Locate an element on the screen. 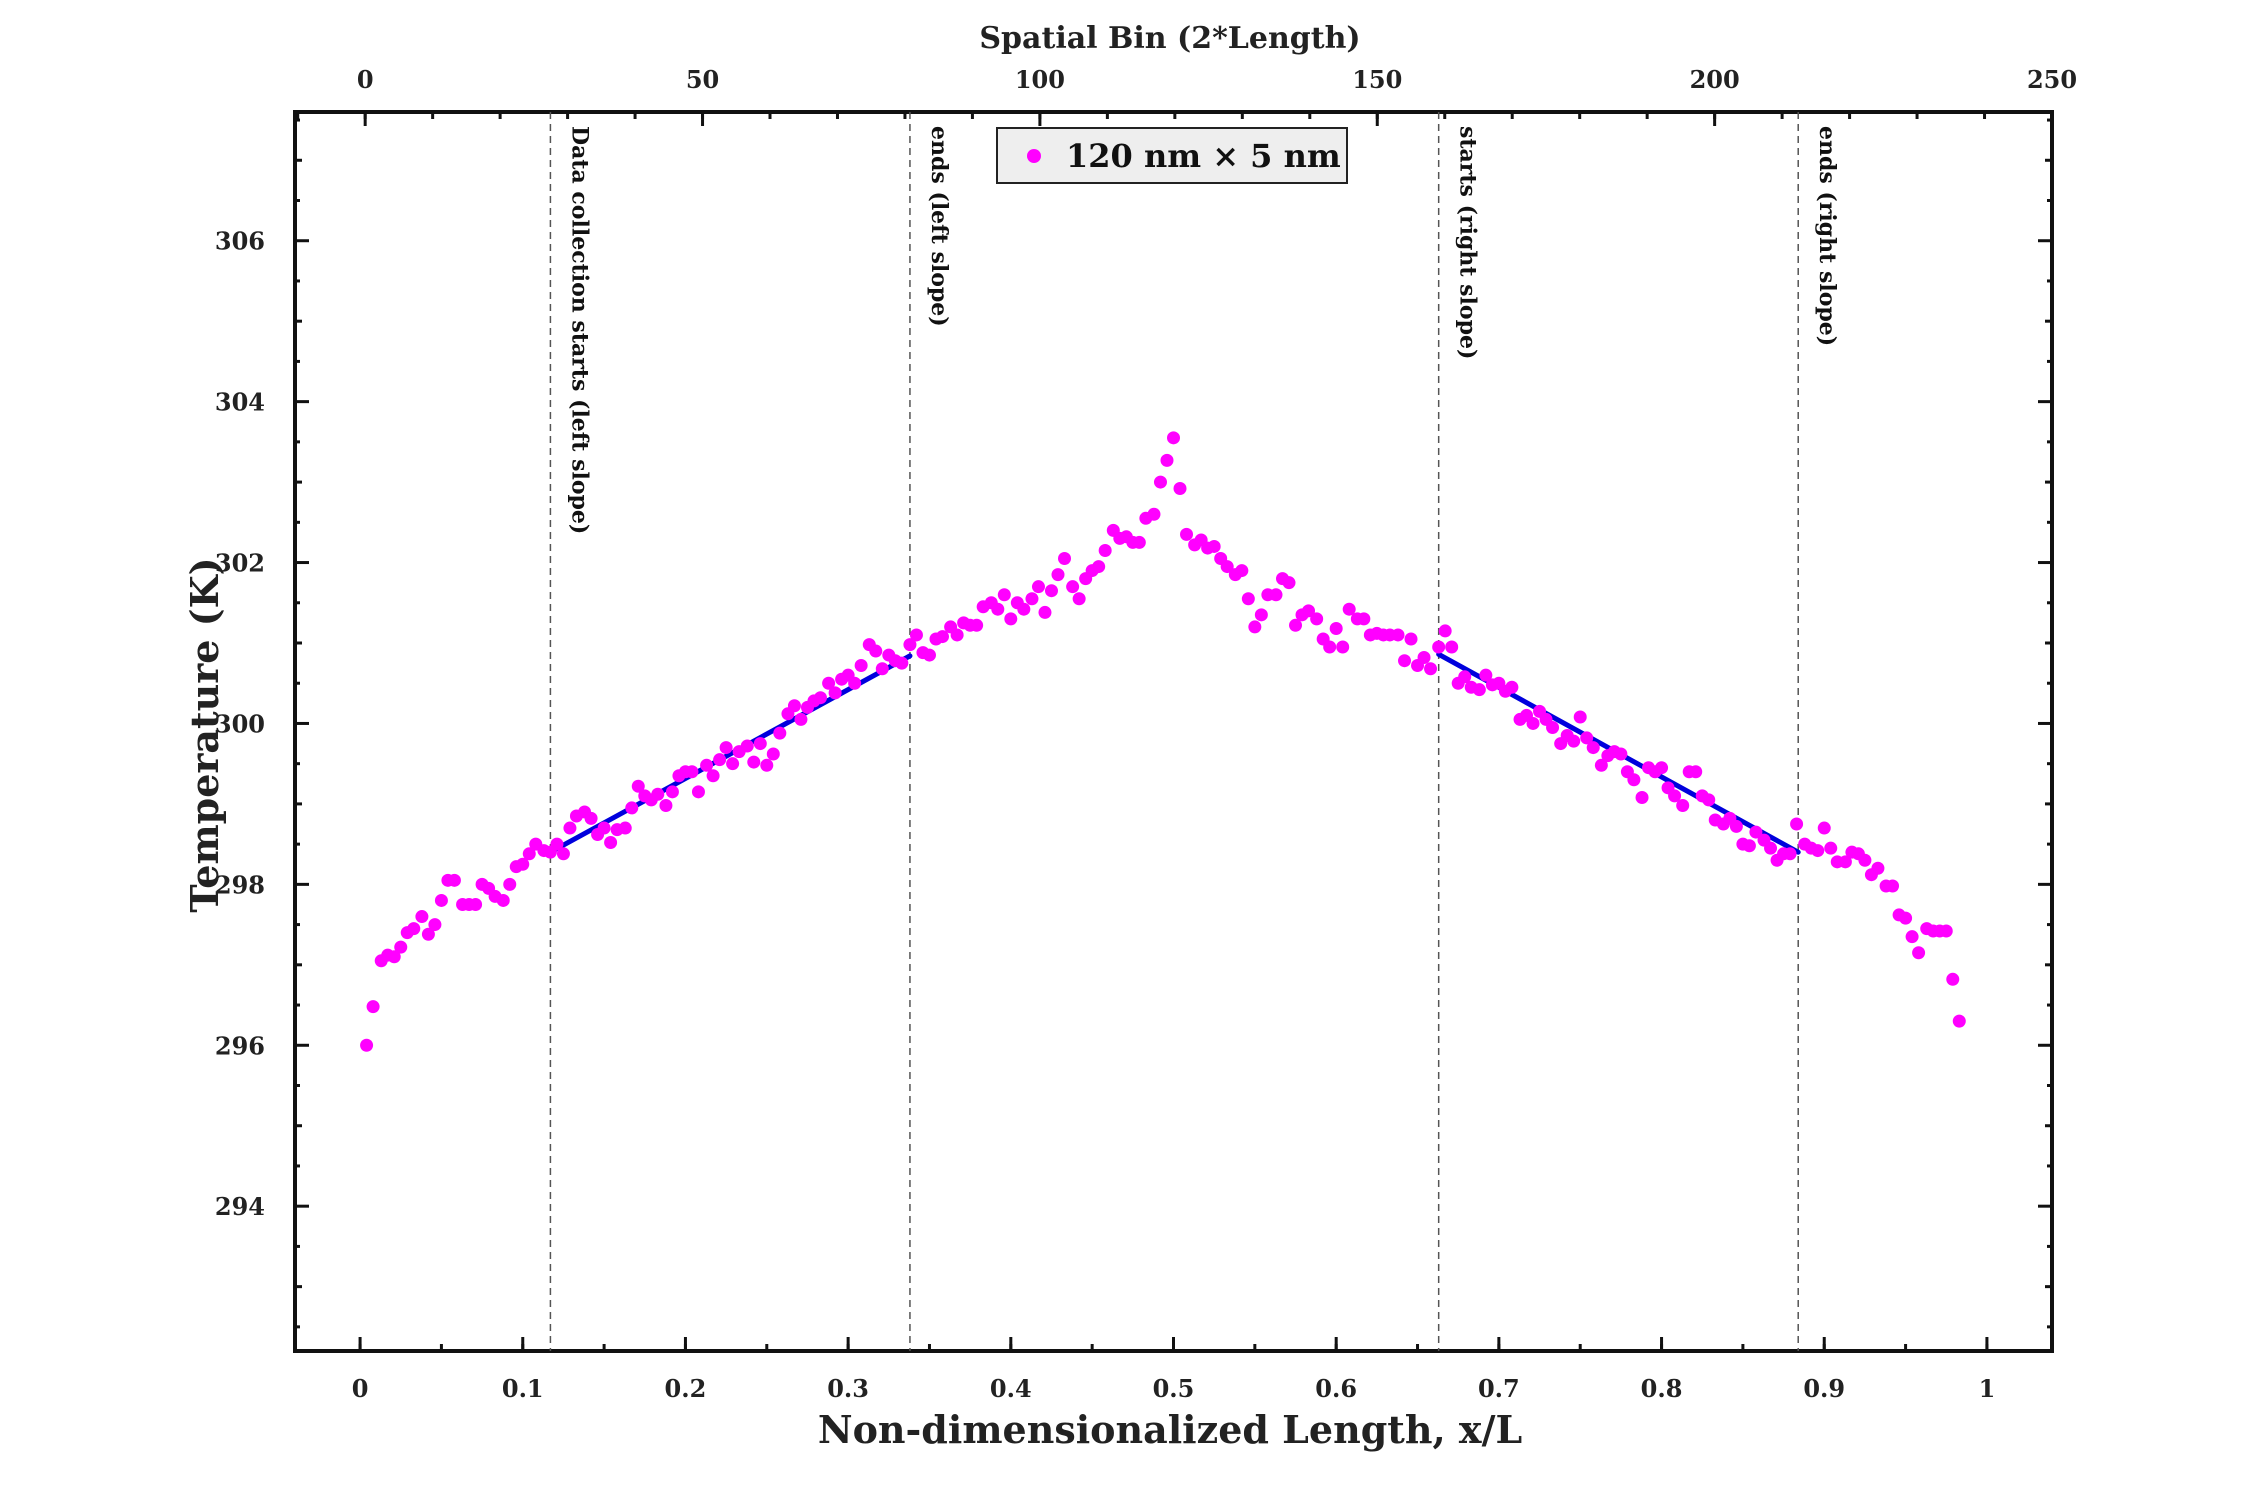 The height and width of the screenshot is (1508, 2249). vline-label-3: starts (right slope) is located at coordinates (1468, 242).